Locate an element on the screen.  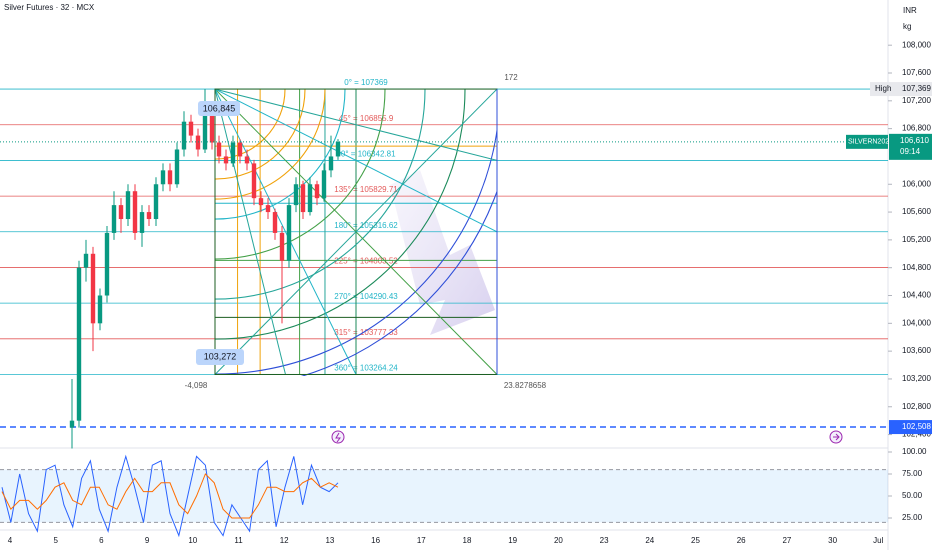
oscillator-tick-label: 75.00 is located at coordinates (912, 473).